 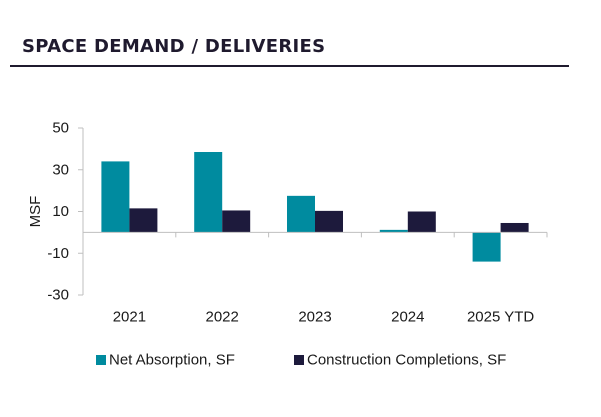 I want to click on y-tick-label: 50, so click(x=60, y=128).